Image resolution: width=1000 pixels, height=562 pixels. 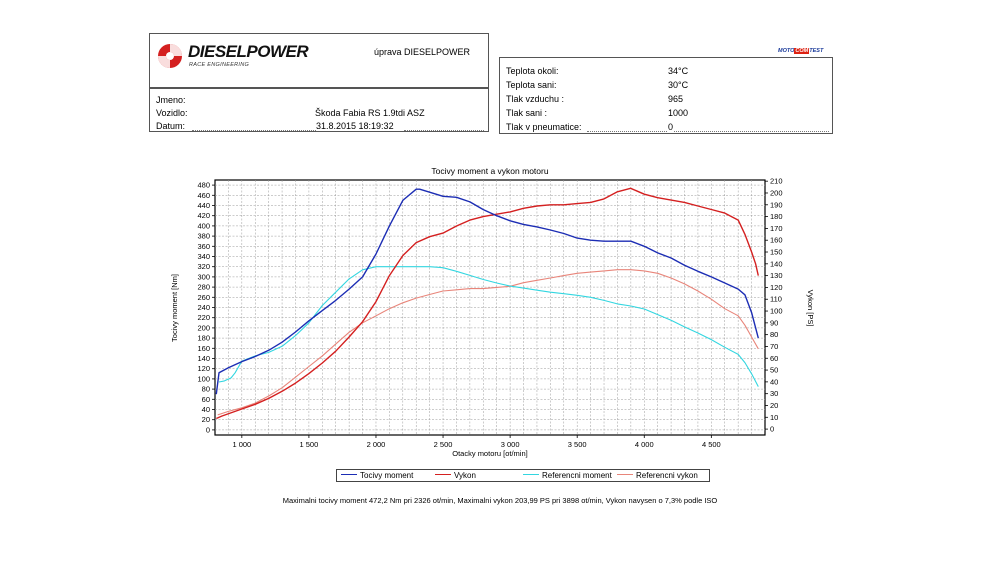 What do you see at coordinates (203, 297) in the screenshot?
I see `y-left-tick-label: 260` at bounding box center [203, 297].